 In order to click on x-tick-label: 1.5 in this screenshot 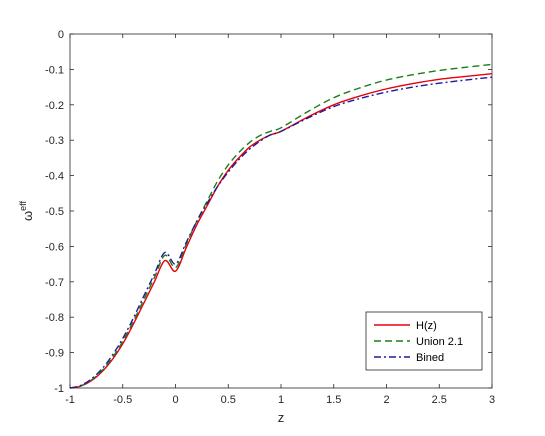, I will do `click(333, 400)`.